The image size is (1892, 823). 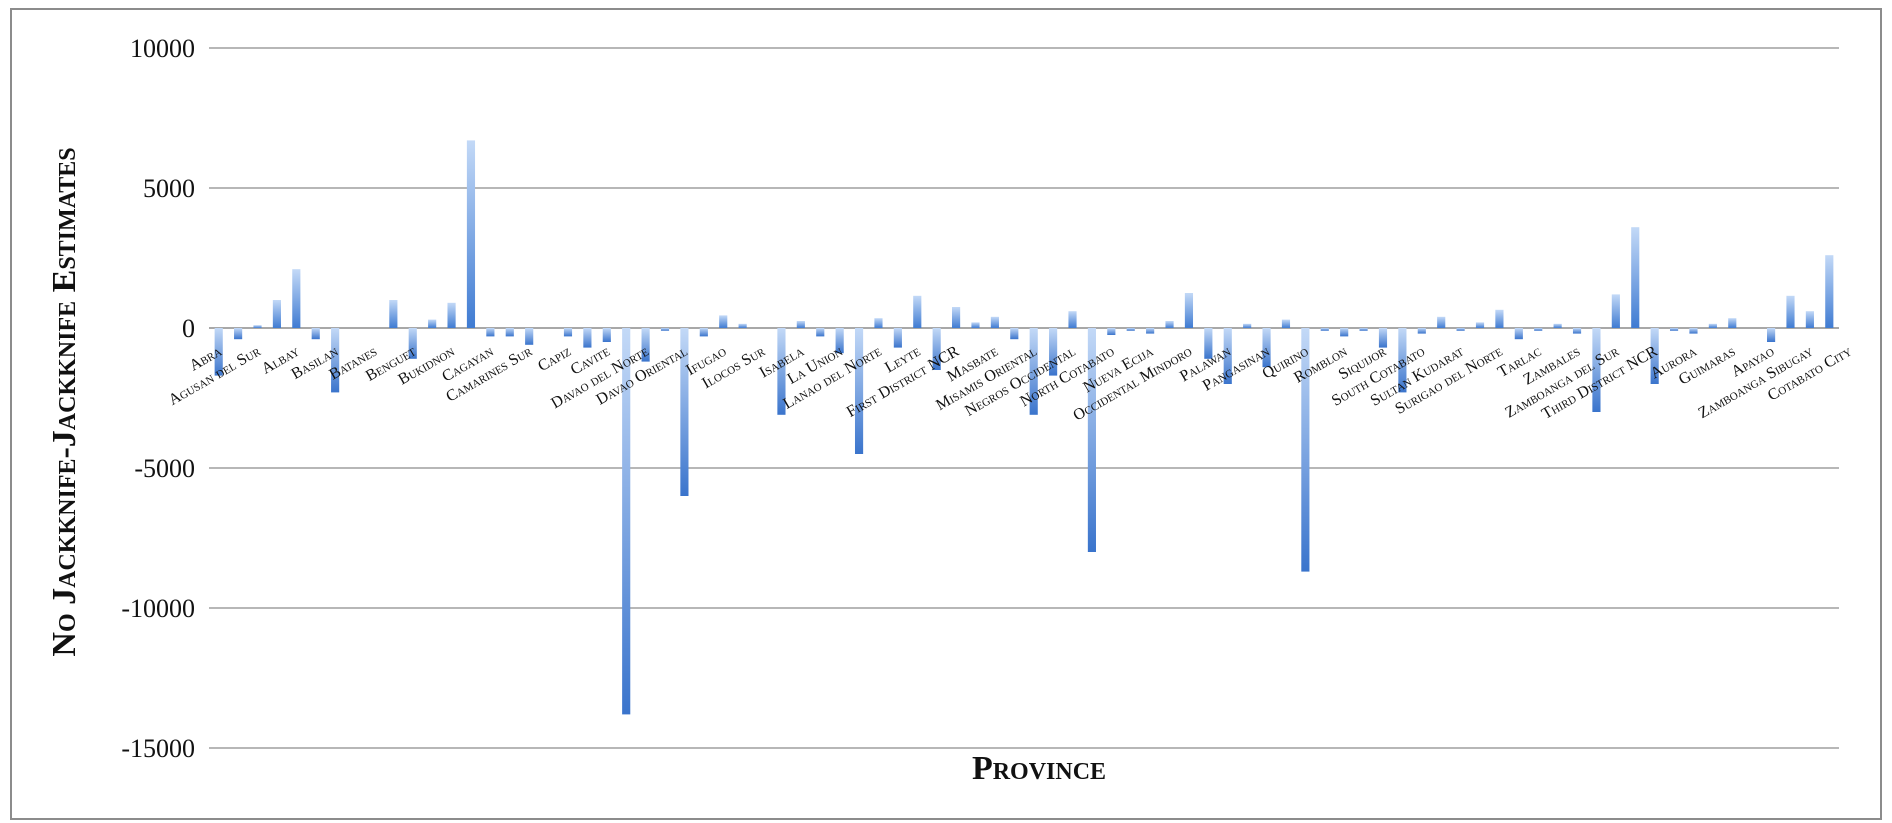 I want to click on y-axis-title: No Jackknife-Jackknife Estimates, so click(x=64, y=401).